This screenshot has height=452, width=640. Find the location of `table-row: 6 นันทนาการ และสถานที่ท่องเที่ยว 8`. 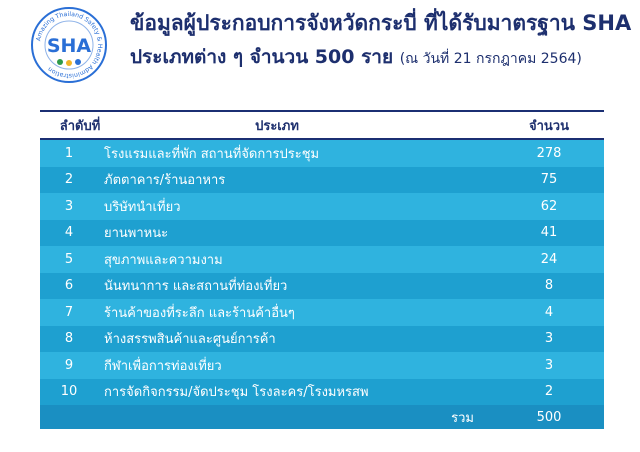

table-row: 6 นันทนาการ และสถานที่ท่องเที่ยว 8 is located at coordinates (322, 285).